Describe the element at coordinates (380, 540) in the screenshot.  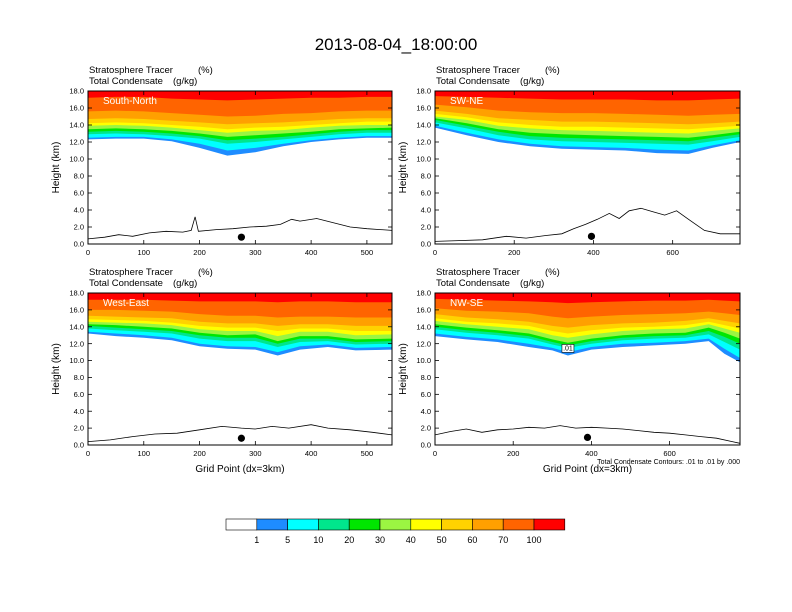
I see `colorbar-level-label: 30` at that location.